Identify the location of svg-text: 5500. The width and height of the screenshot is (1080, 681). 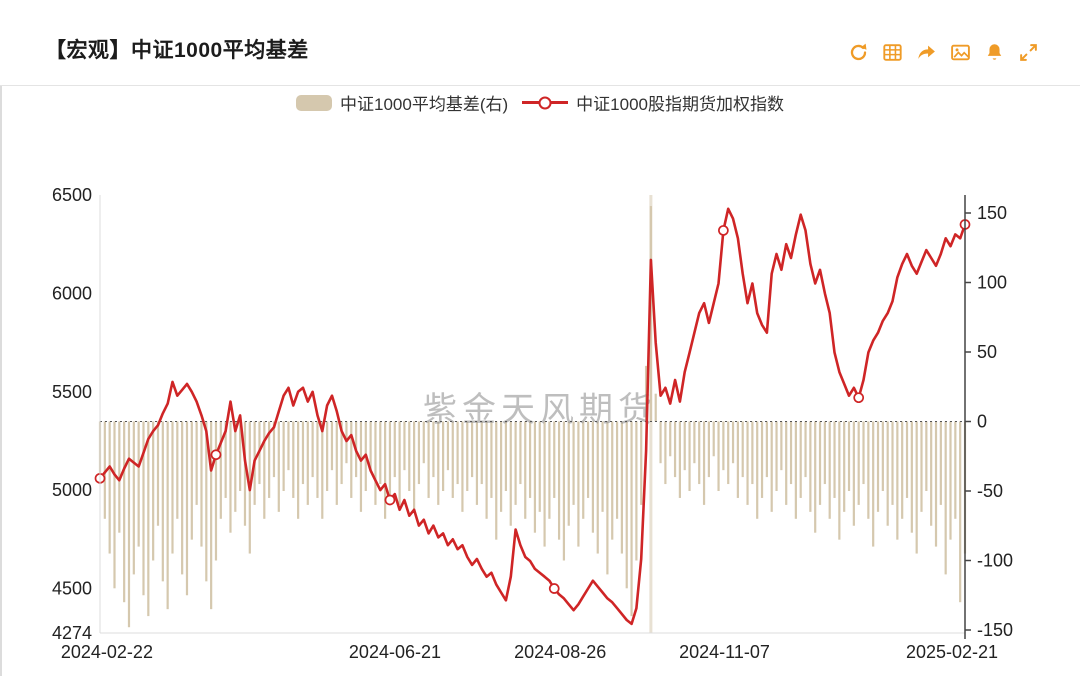
(72, 392).